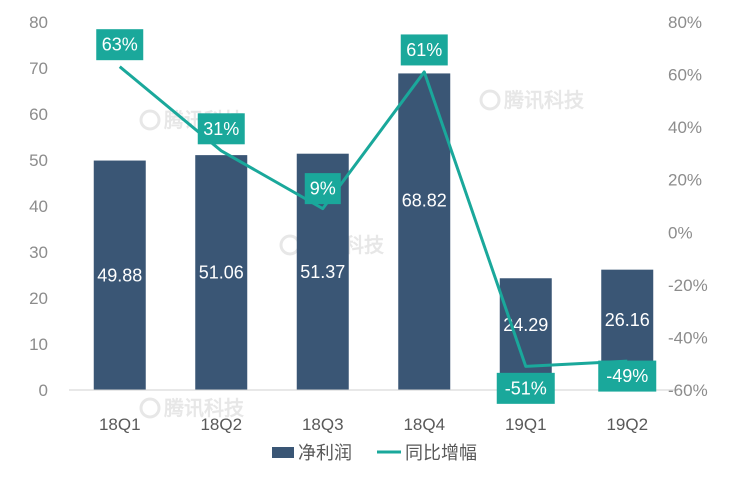 This screenshot has width=752, height=479. What do you see at coordinates (325, 453) in the screenshot?
I see `legend-bar-label: 净利润` at bounding box center [325, 453].